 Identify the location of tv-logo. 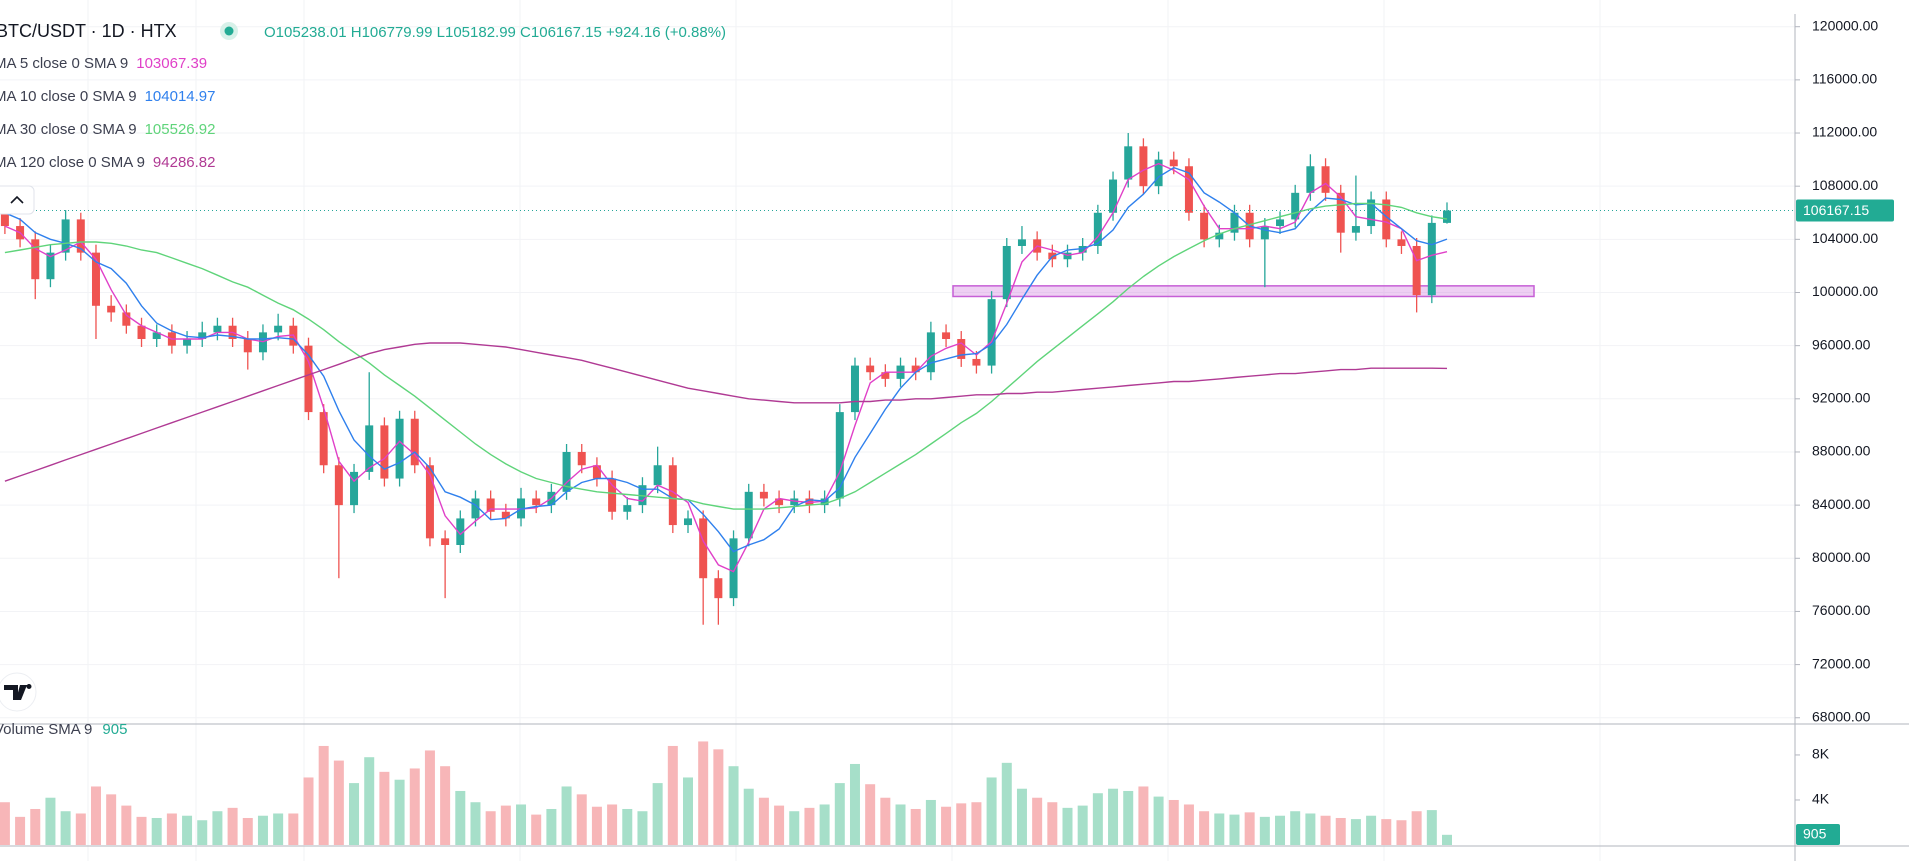
(18, 692).